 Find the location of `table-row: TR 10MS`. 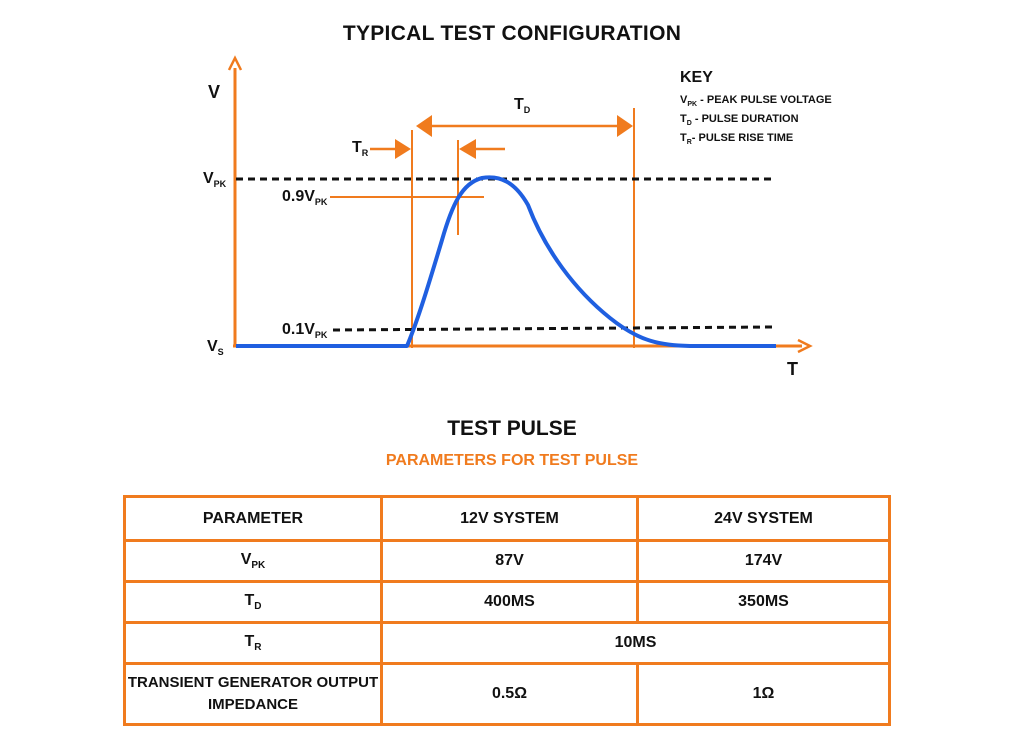

table-row: TR 10MS is located at coordinates (507, 643).